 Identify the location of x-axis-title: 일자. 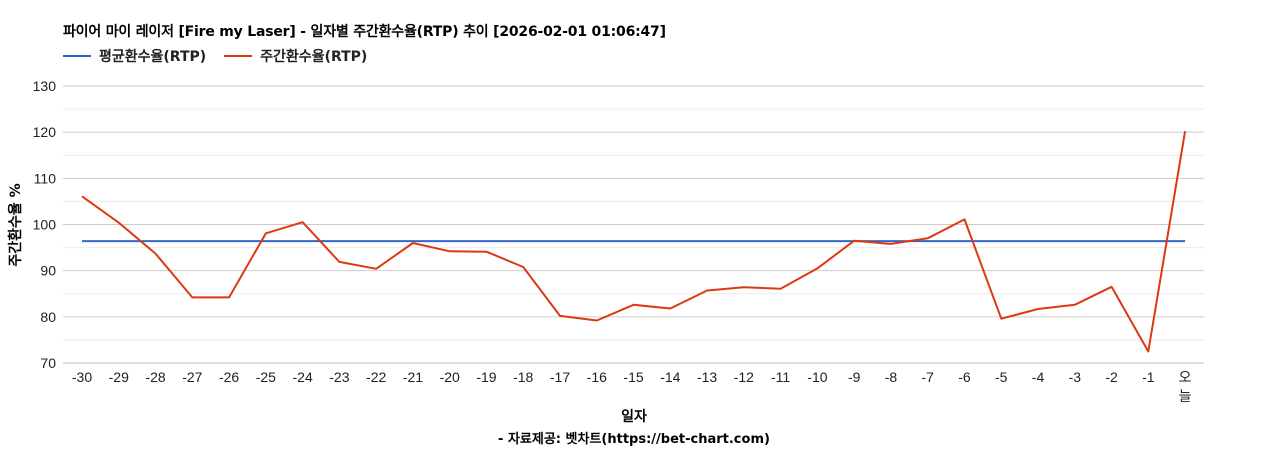
(634, 417).